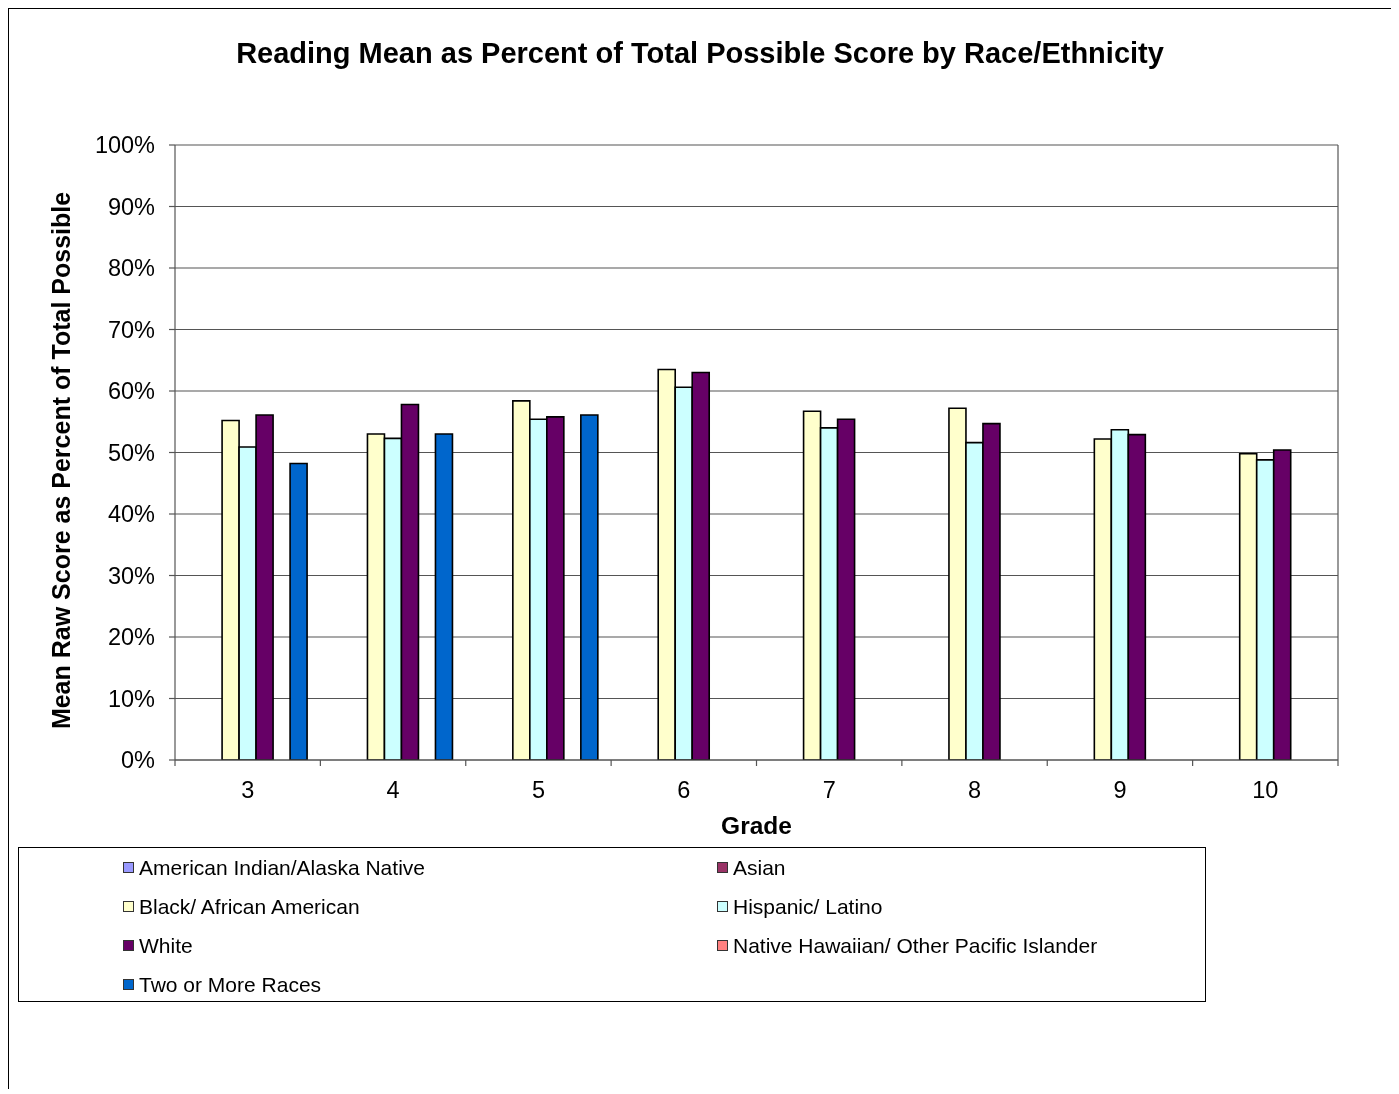 This screenshot has width=1399, height=1094. What do you see at coordinates (131, 514) in the screenshot?
I see `y-tick-label: 40%` at bounding box center [131, 514].